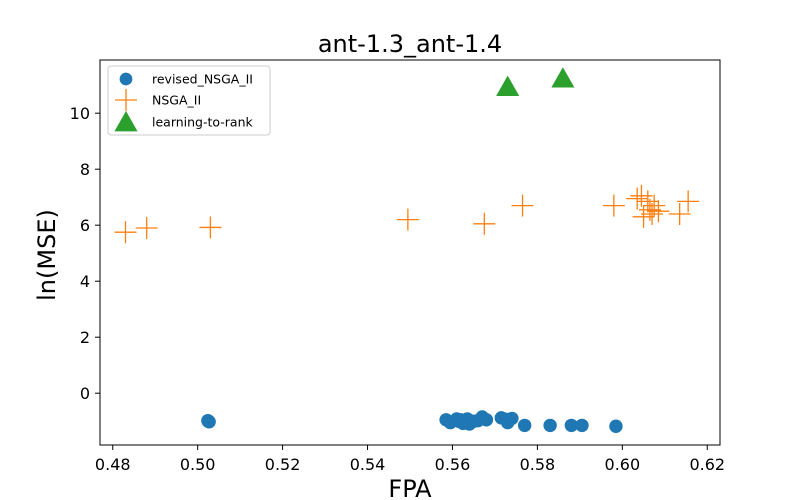  Describe the element at coordinates (410, 44) in the screenshot. I see `chart-title: ant-1.3_ant-1.4` at that location.